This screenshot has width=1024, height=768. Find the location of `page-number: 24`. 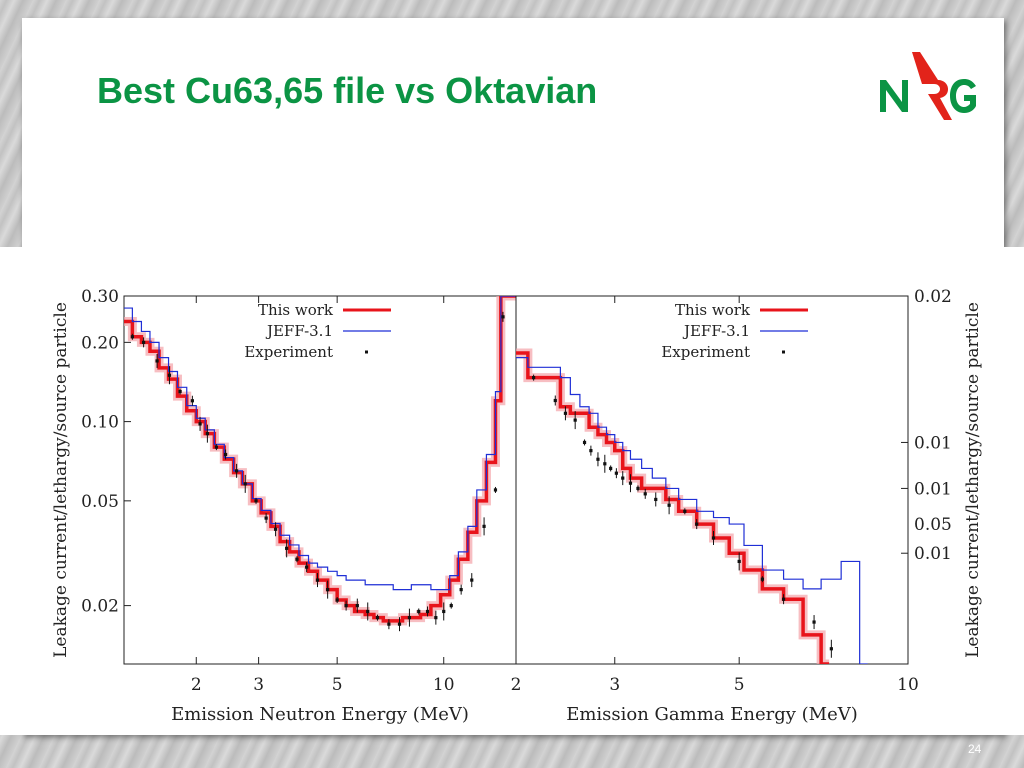

page-number: 24 is located at coordinates (975, 749).